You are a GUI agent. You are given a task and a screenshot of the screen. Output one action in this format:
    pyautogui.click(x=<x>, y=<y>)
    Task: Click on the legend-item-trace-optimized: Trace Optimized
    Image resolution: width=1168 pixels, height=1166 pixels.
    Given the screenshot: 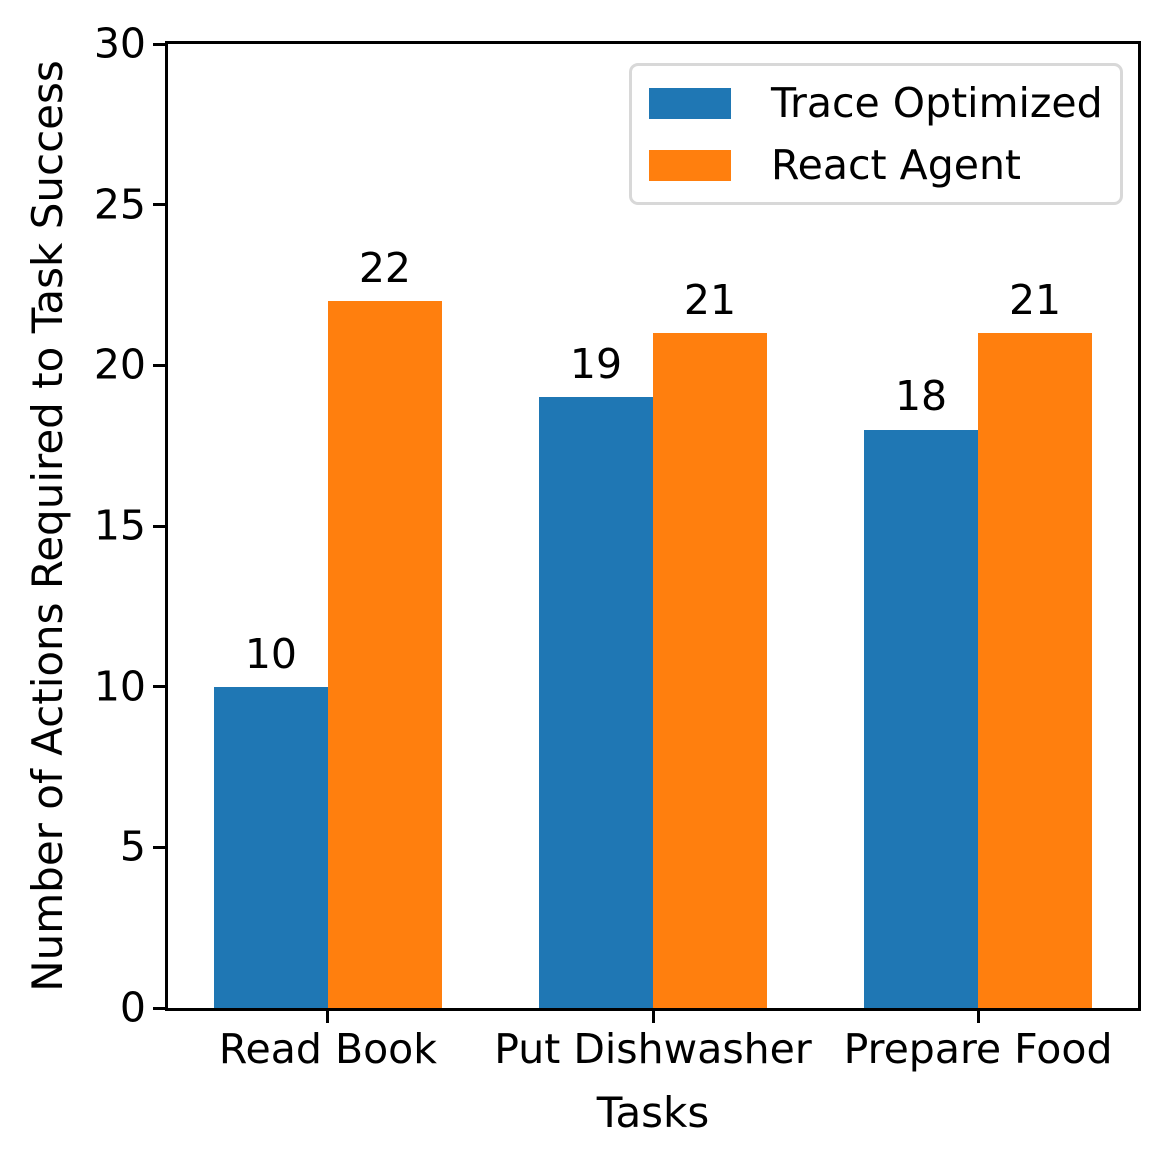 What is the action you would take?
    pyautogui.click(x=876, y=103)
    